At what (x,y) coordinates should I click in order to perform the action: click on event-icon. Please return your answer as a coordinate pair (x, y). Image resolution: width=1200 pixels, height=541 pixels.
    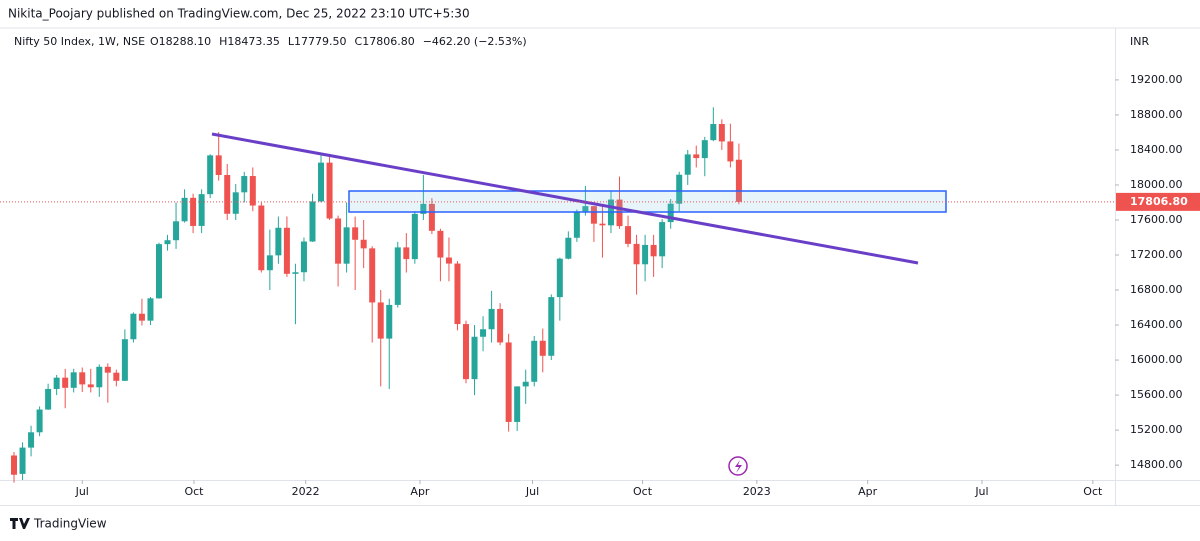
    Looking at the image, I should click on (738, 466).